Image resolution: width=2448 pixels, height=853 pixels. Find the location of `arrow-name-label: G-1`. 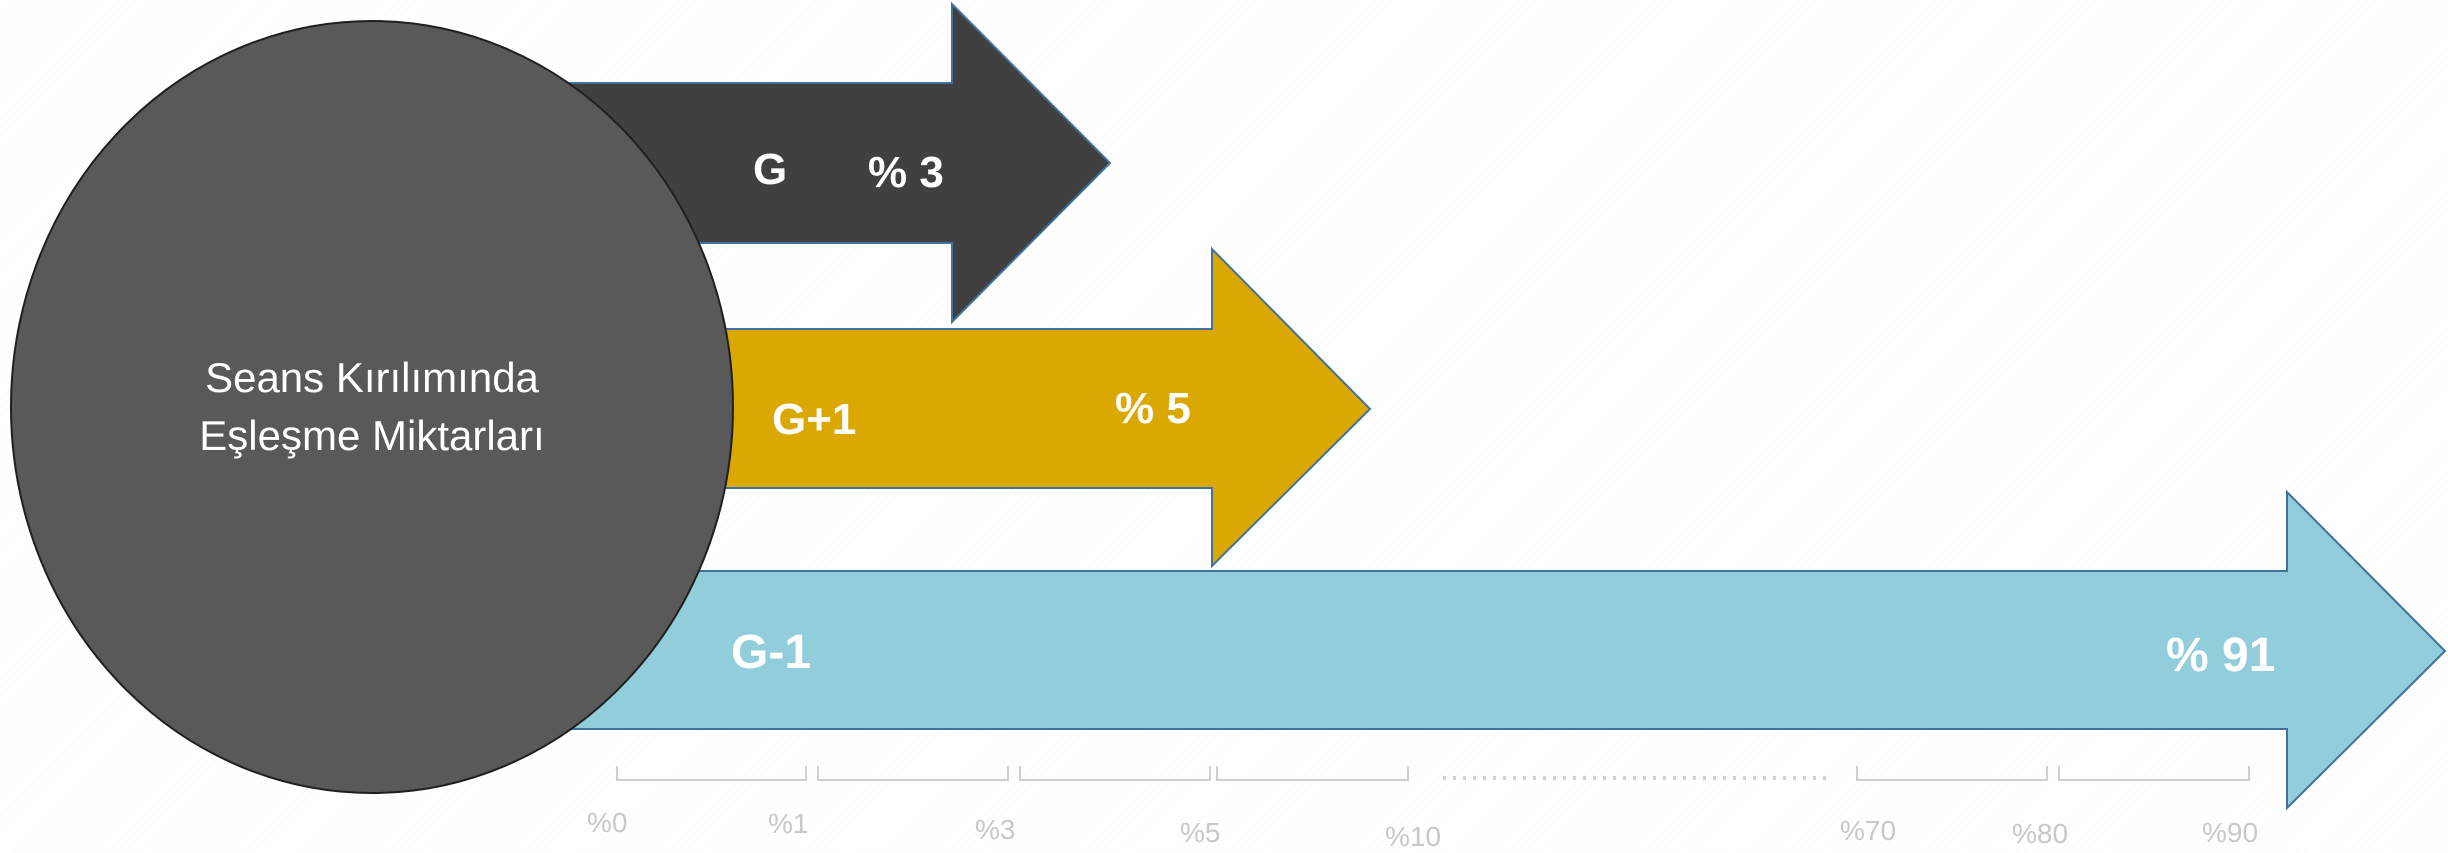

arrow-name-label: G-1 is located at coordinates (771, 652).